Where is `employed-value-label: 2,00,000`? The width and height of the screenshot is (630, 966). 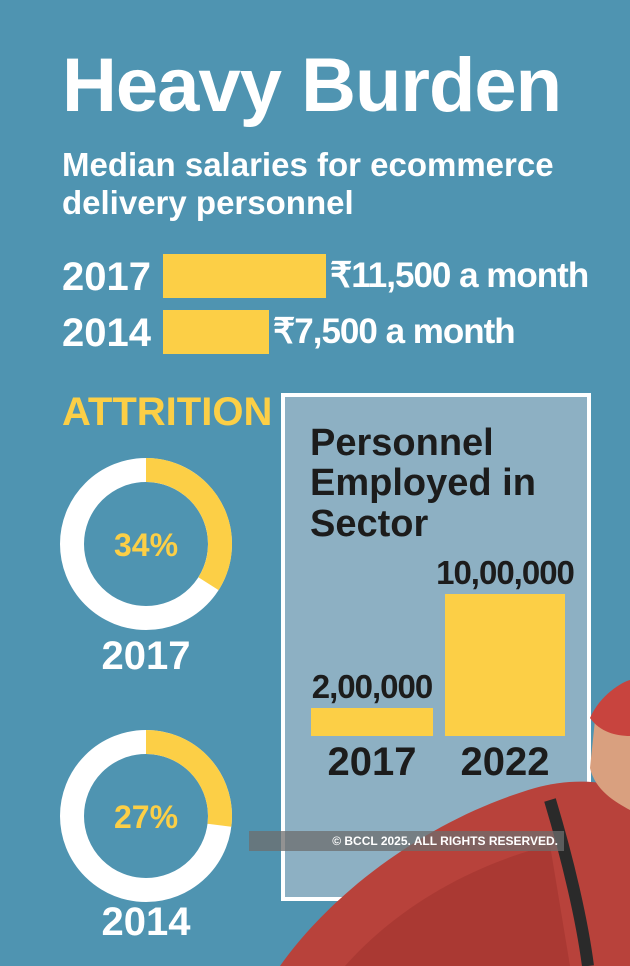
employed-value-label: 2,00,000 is located at coordinates (372, 686).